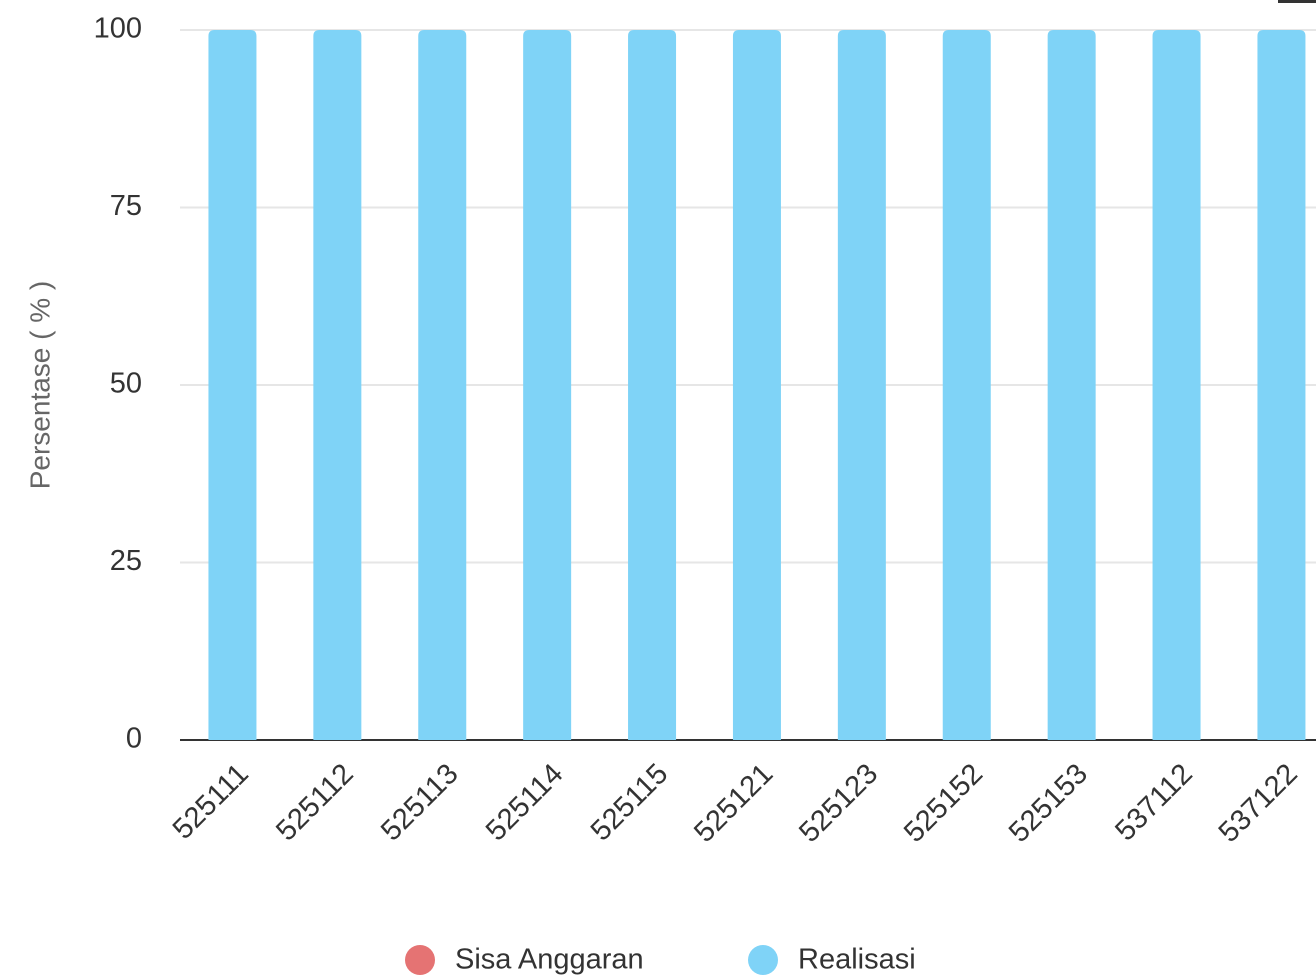  Describe the element at coordinates (126, 206) in the screenshot. I see `y-tick-label: 75` at that location.